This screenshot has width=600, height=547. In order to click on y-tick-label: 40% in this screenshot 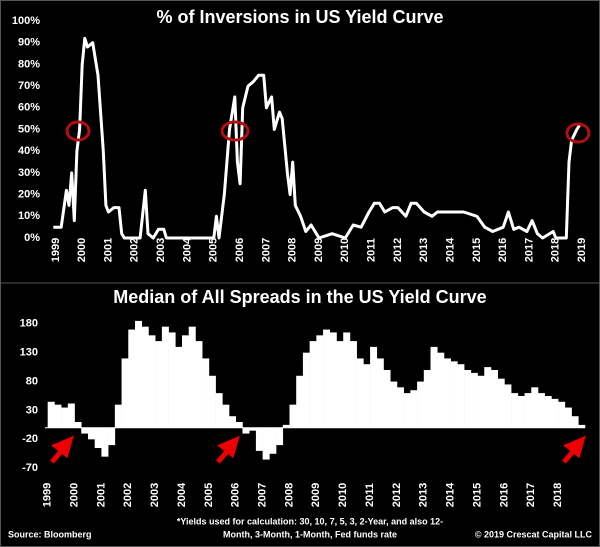, I will do `click(29, 151)`.